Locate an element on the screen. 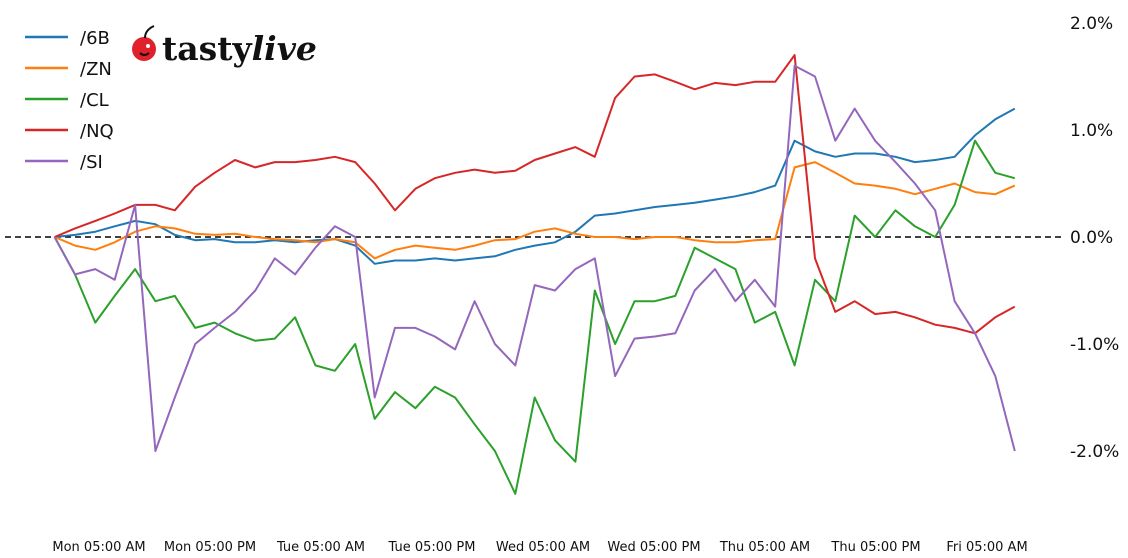 Image resolution: width=1128 pixels, height=558 pixels. x-tick-label: Tue 05:00 AM is located at coordinates (320, 547).